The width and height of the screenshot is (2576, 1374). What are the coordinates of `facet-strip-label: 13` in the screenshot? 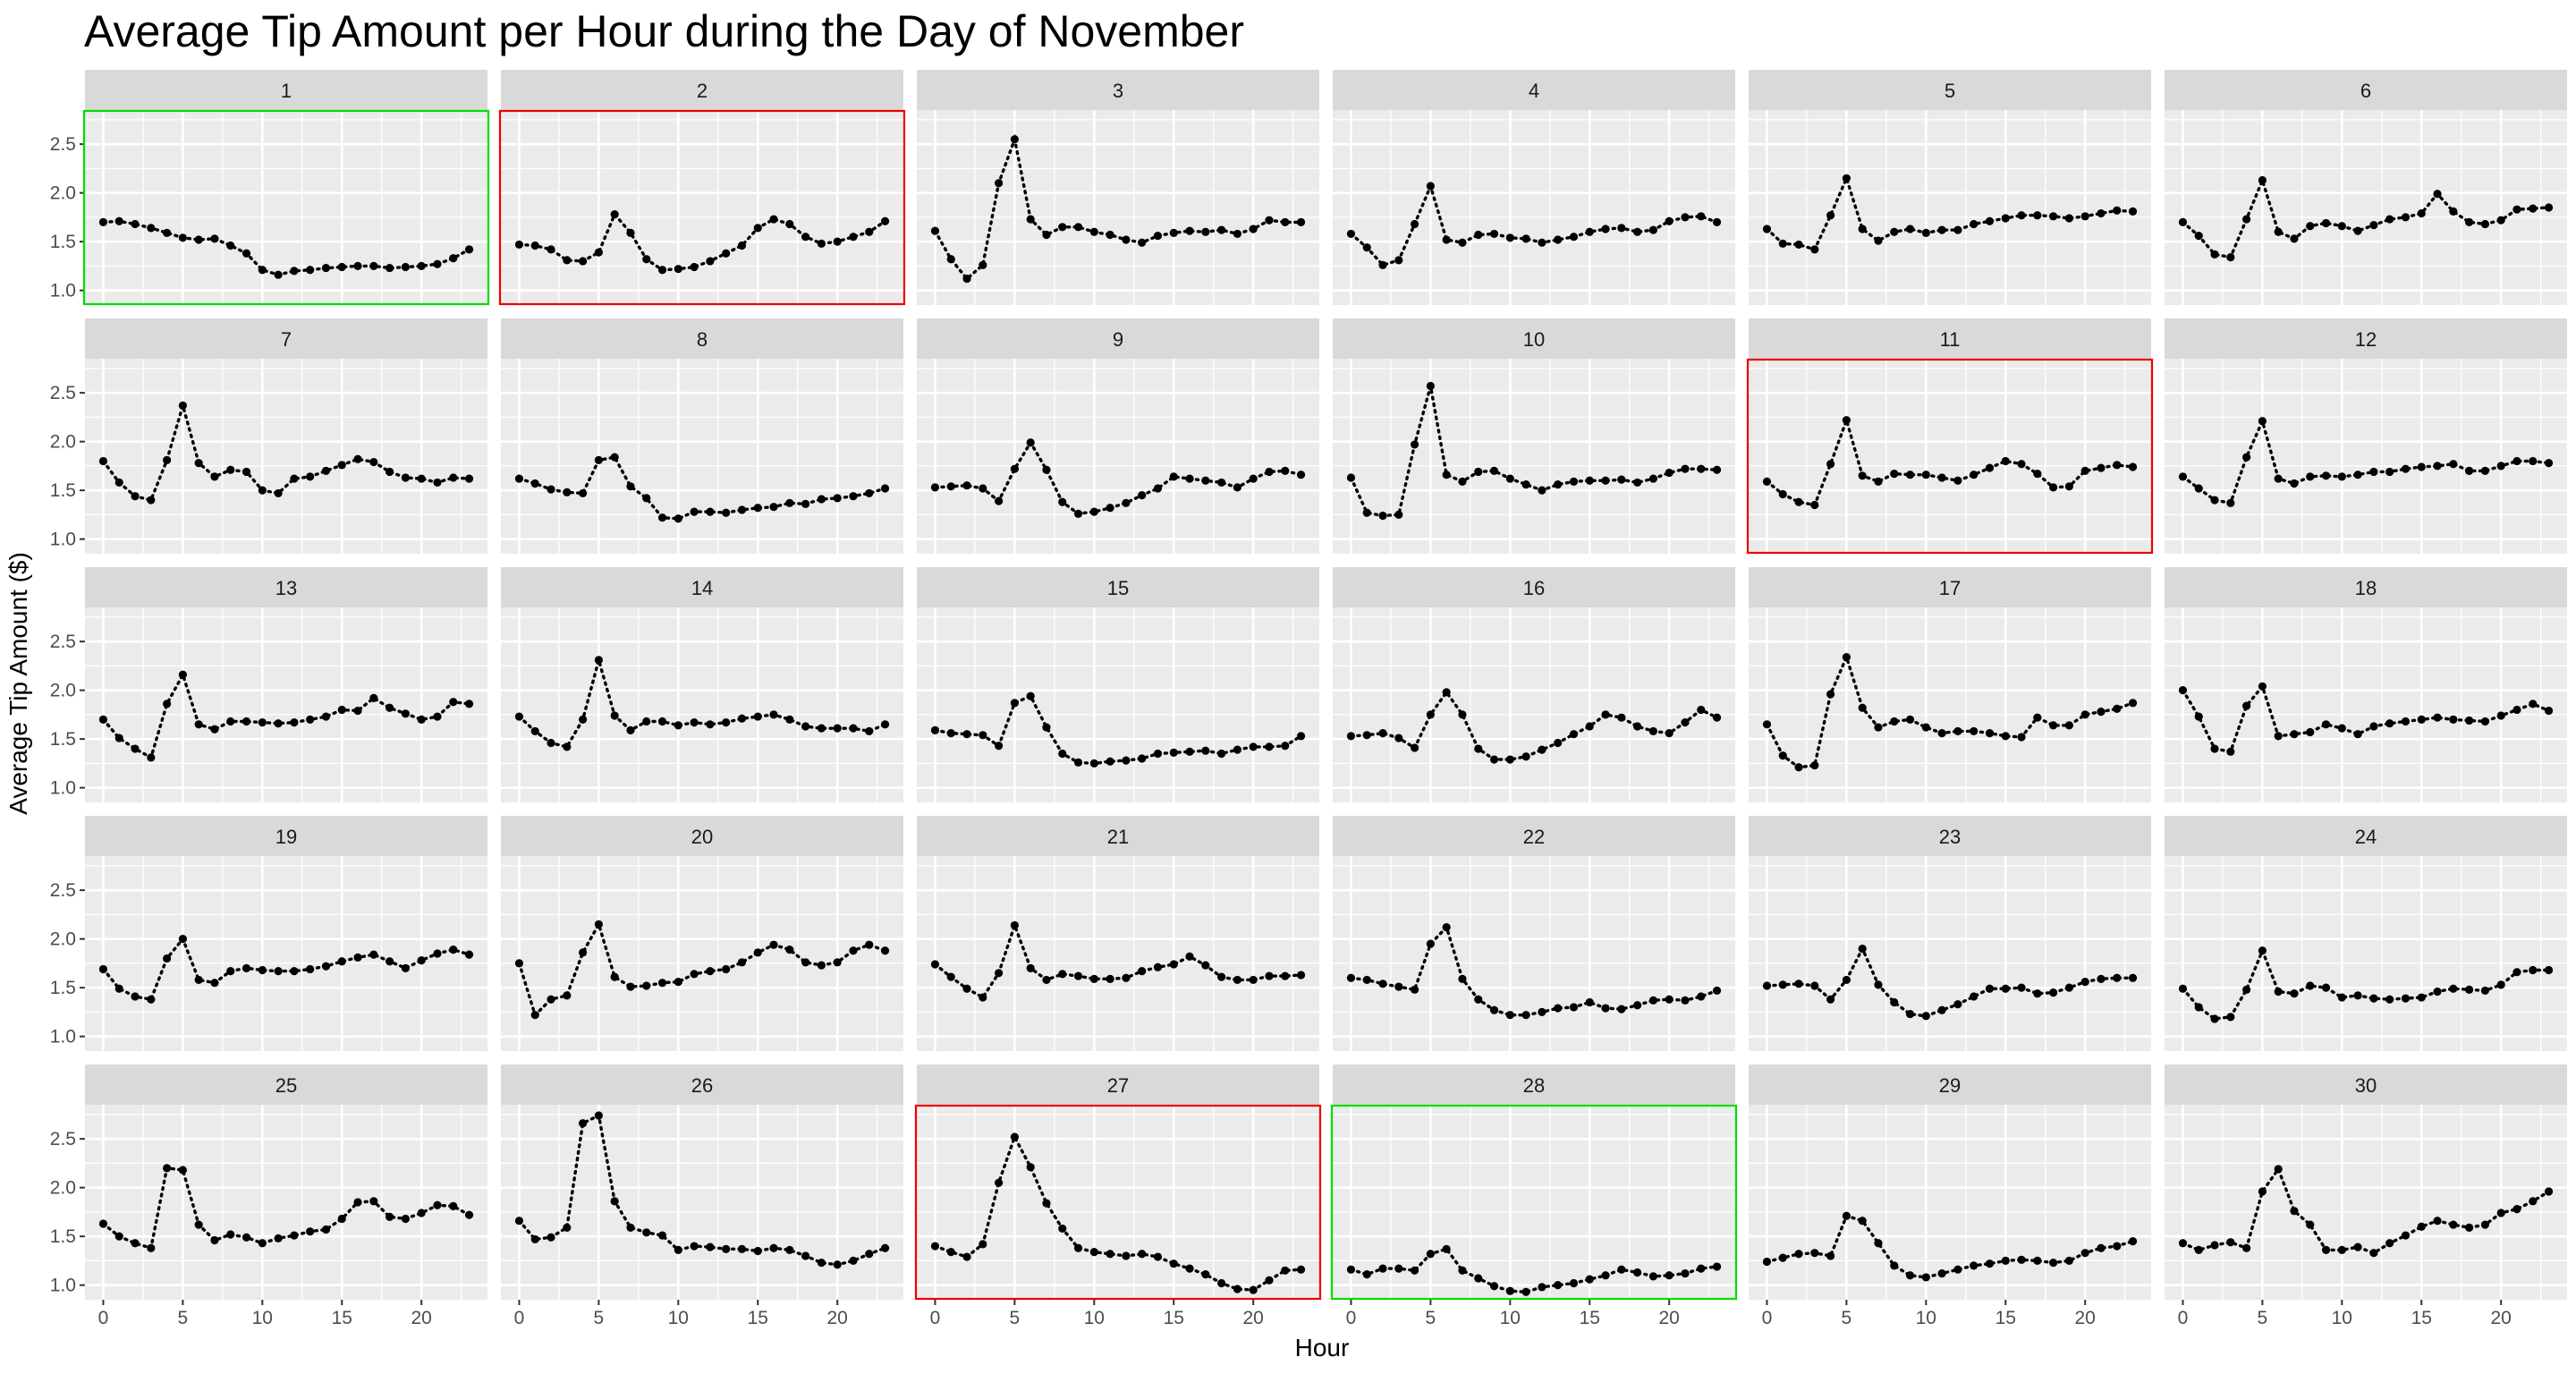 It's located at (286, 588).